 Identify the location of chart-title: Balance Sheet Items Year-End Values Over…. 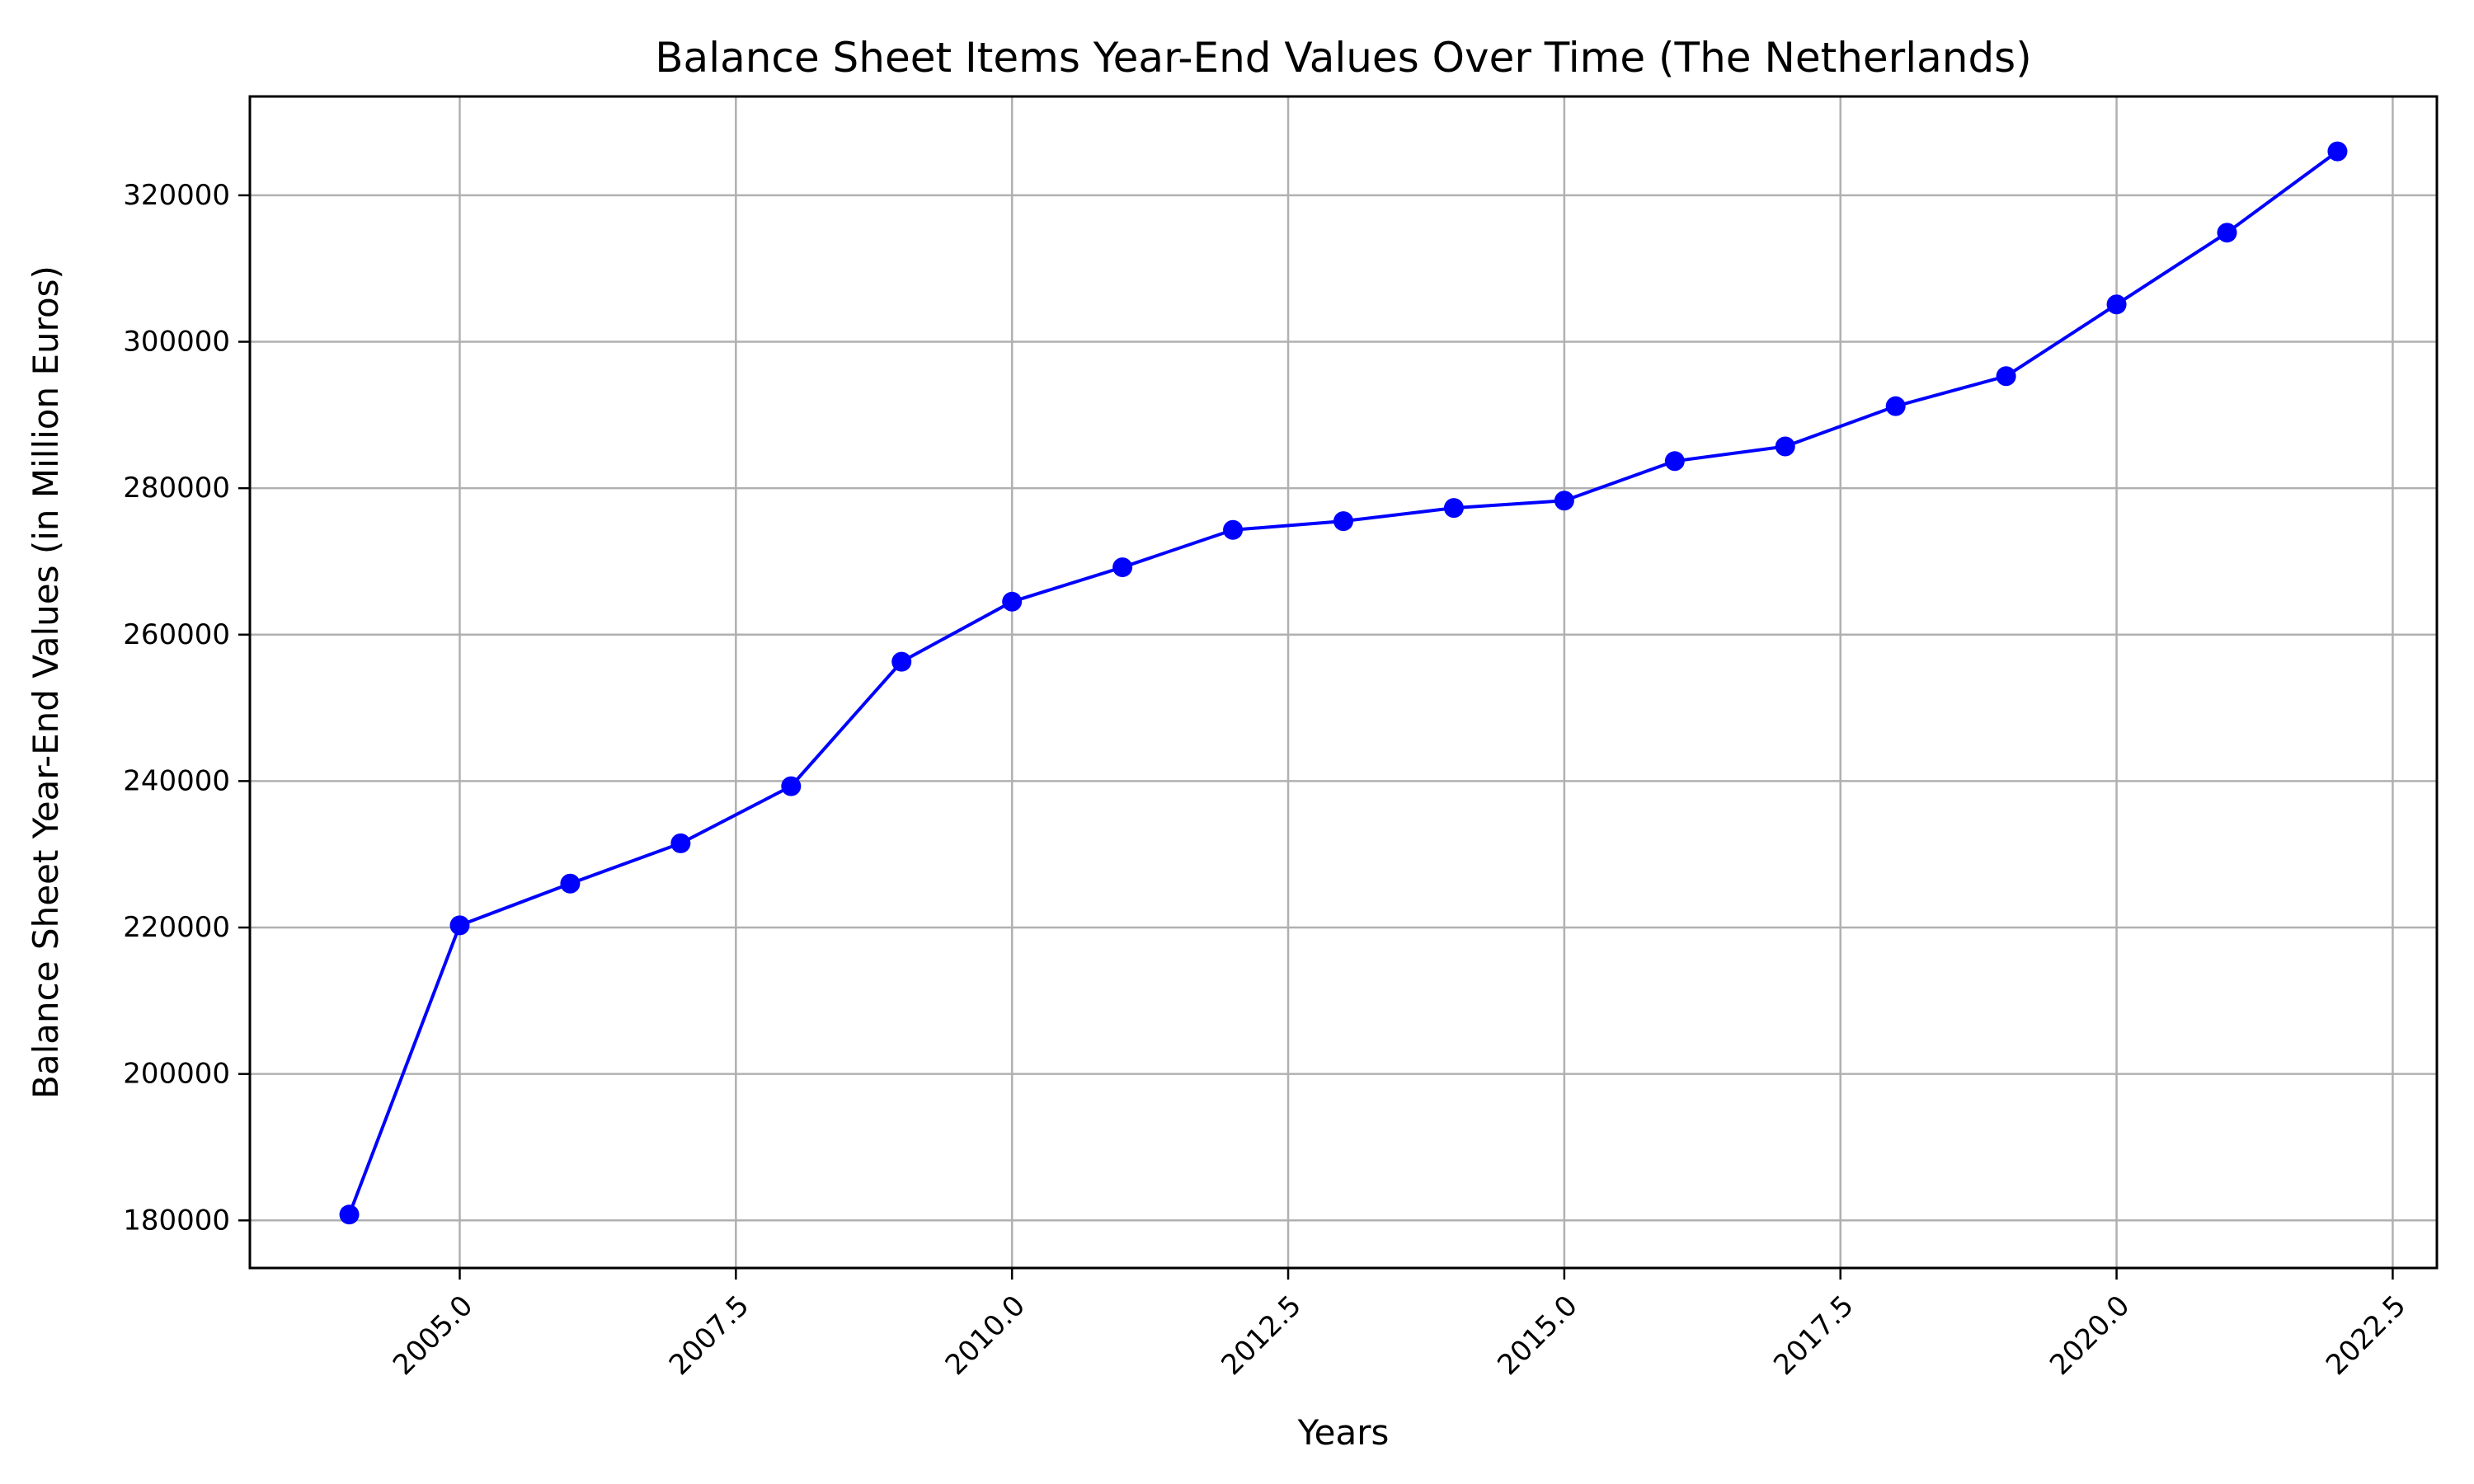
(1343, 58).